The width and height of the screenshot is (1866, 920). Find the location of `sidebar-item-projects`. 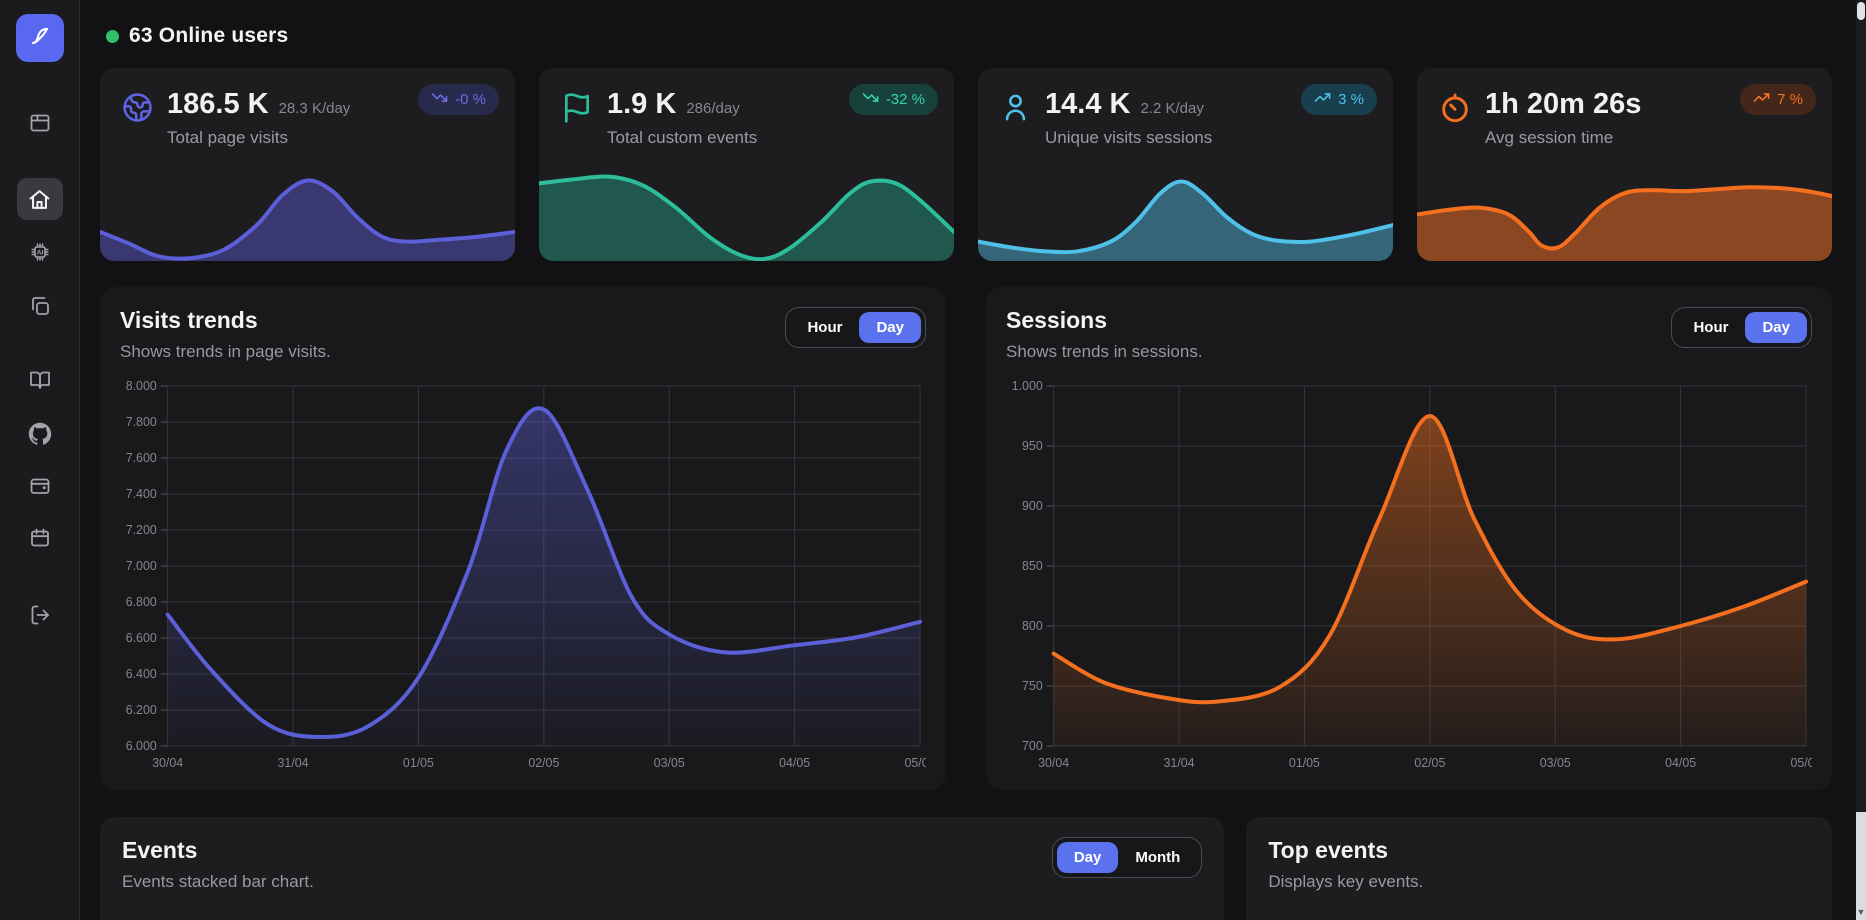

sidebar-item-projects is located at coordinates (40, 306).